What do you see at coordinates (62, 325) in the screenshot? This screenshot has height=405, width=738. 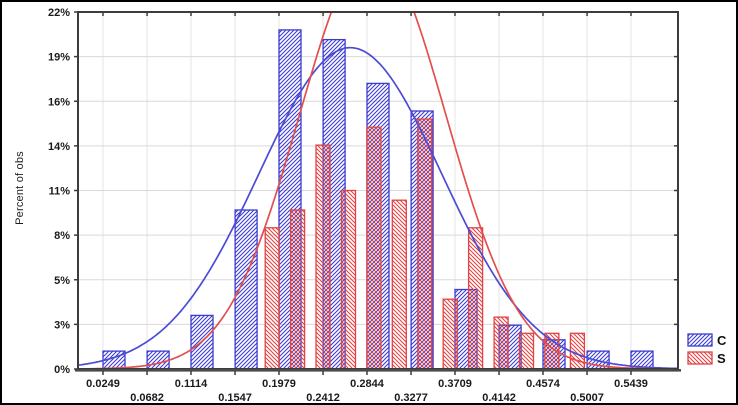 I see `y-tick-label-1: 3%` at bounding box center [62, 325].